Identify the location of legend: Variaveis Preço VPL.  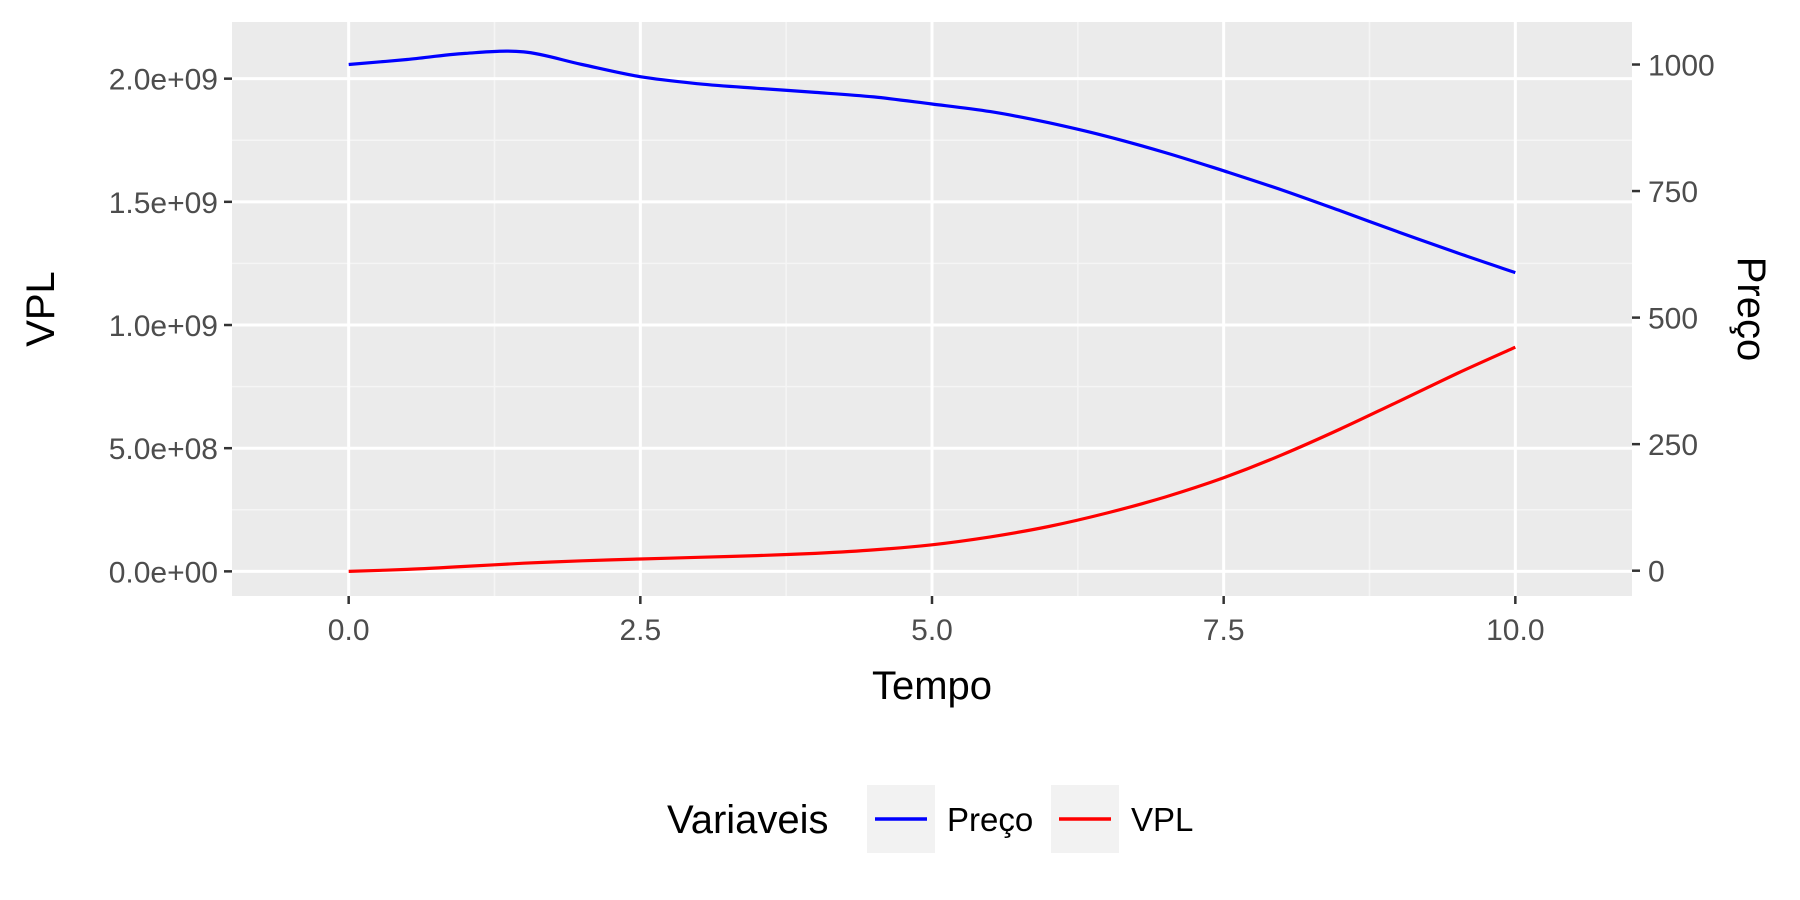
(930, 819).